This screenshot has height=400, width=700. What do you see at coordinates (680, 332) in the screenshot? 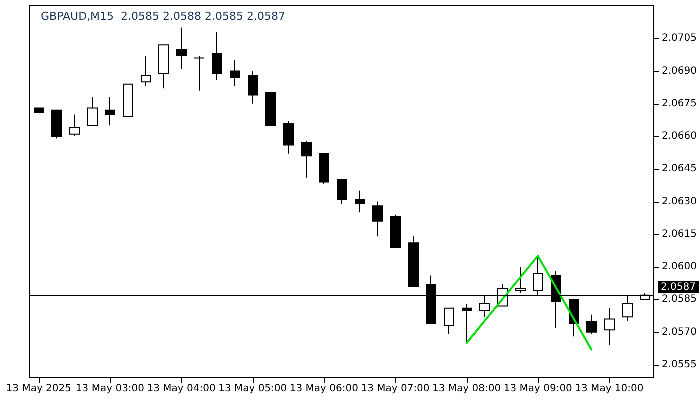
I see `y-tick-label: 2.0570` at bounding box center [680, 332].